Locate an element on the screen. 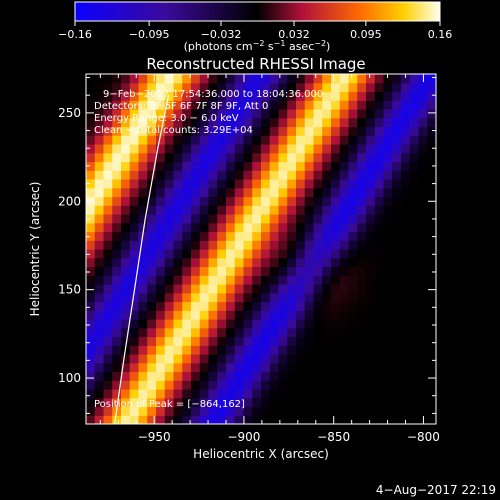 The image size is (500, 500). annotation-clean: Clean − total counts: 3.29E+04 is located at coordinates (173, 130).